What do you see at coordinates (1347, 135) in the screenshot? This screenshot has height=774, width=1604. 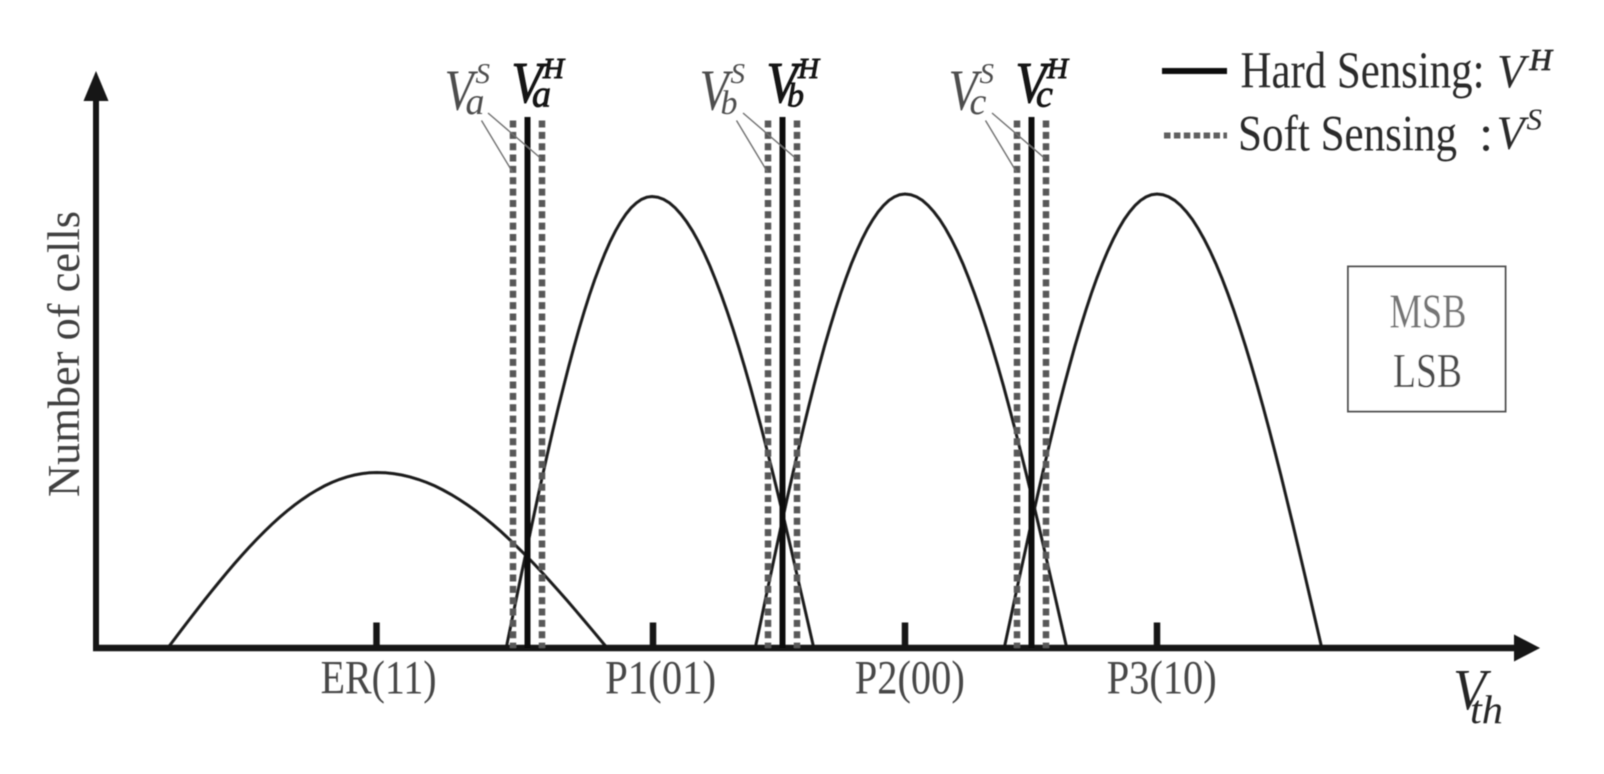 I see `svg-text: Soft Sensing` at bounding box center [1347, 135].